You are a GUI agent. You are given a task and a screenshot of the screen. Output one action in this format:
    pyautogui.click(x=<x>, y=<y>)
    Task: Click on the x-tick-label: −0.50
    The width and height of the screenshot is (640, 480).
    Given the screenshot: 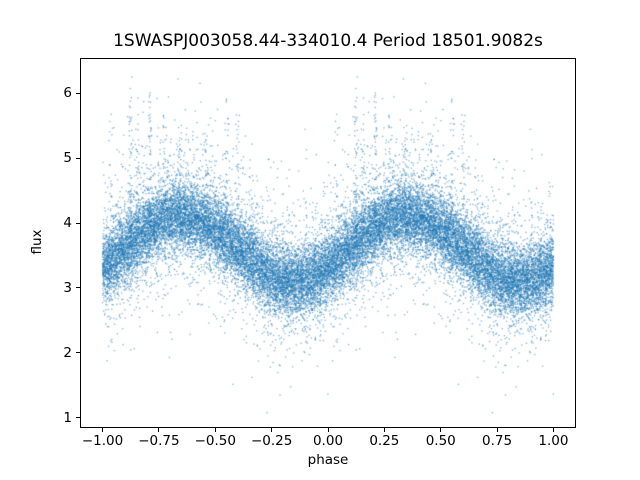 What is the action you would take?
    pyautogui.click(x=215, y=441)
    